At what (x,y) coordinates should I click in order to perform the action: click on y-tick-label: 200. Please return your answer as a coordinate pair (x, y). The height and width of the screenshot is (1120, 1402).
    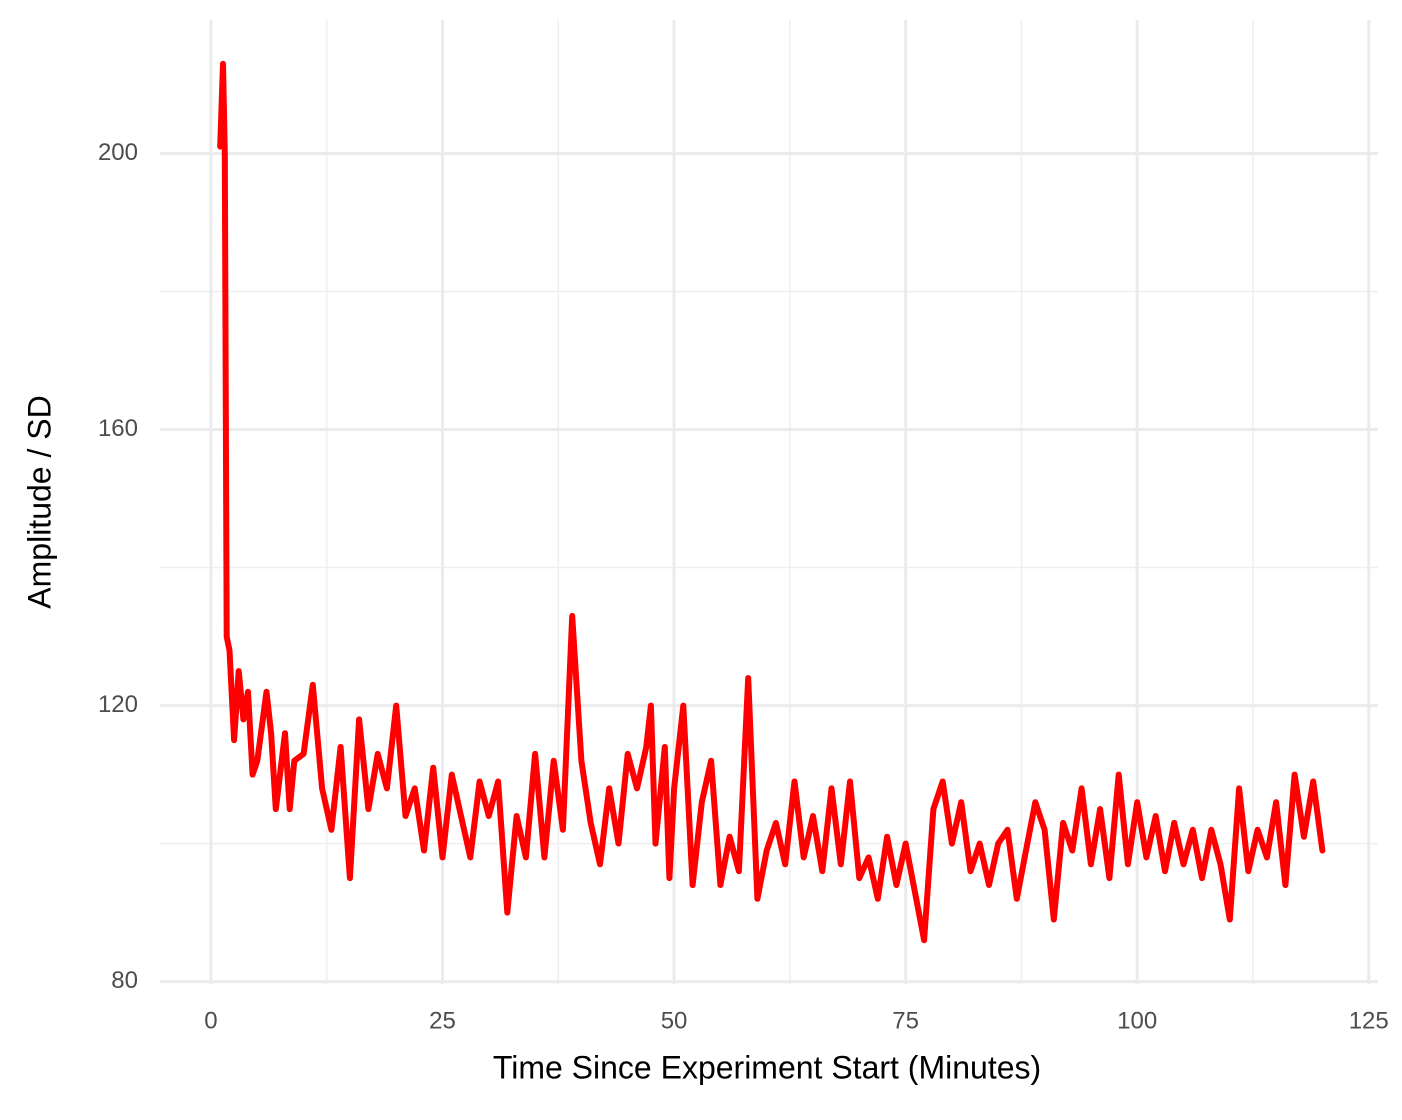
    Looking at the image, I should click on (118, 152).